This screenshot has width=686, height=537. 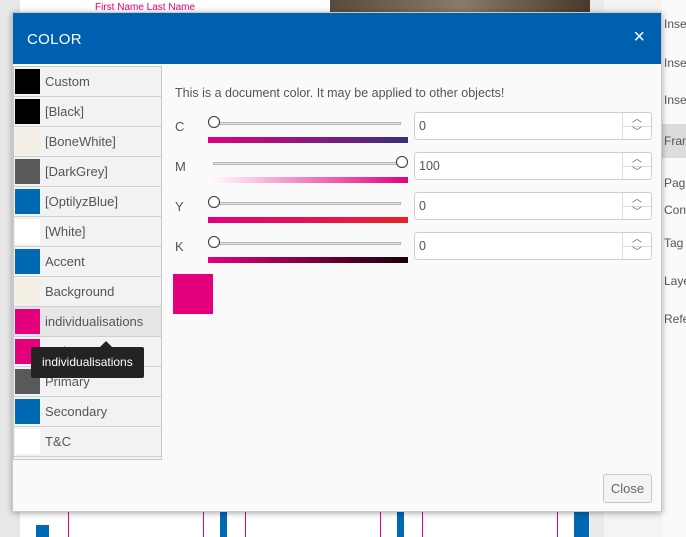 What do you see at coordinates (179, 246) in the screenshot?
I see `channel-label: K` at bounding box center [179, 246].